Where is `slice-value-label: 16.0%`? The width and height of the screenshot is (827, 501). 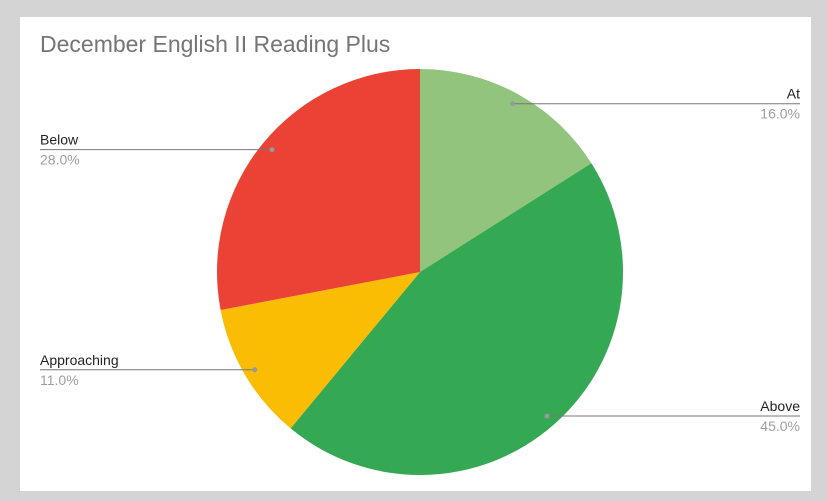
slice-value-label: 16.0% is located at coordinates (780, 114).